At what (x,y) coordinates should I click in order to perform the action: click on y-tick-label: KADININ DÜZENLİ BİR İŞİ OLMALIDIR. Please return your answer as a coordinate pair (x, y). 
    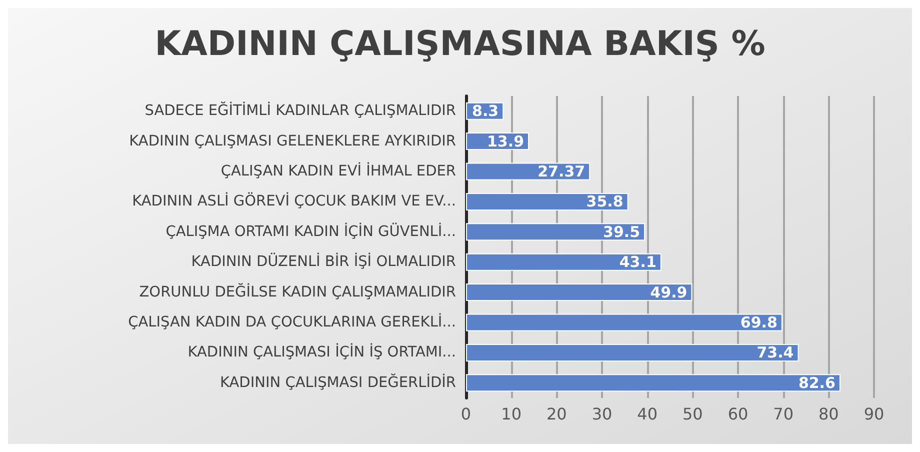
    Looking at the image, I should click on (323, 261).